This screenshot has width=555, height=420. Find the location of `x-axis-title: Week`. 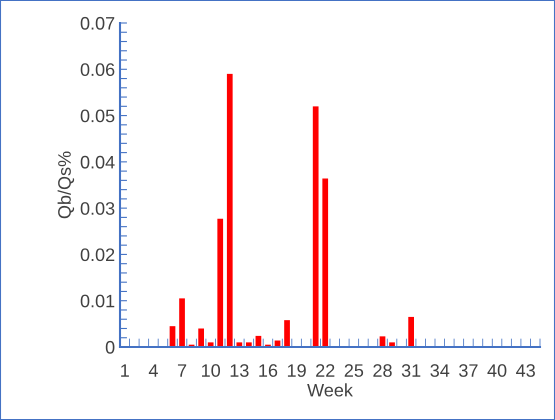

x-axis-title: Week is located at coordinates (330, 390).